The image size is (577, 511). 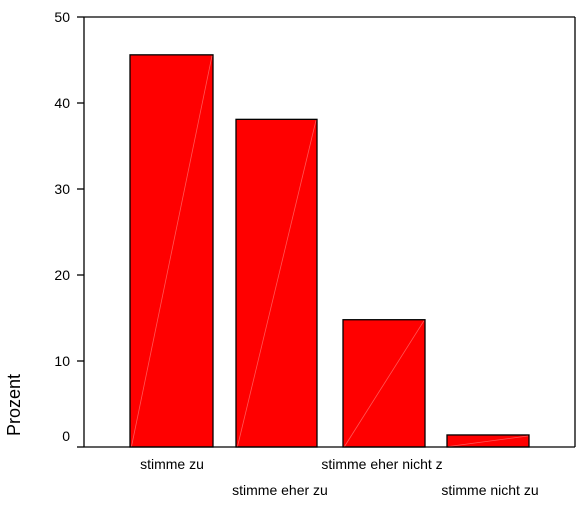 What do you see at coordinates (66, 436) in the screenshot?
I see `y-tick-label-0: 0` at bounding box center [66, 436].